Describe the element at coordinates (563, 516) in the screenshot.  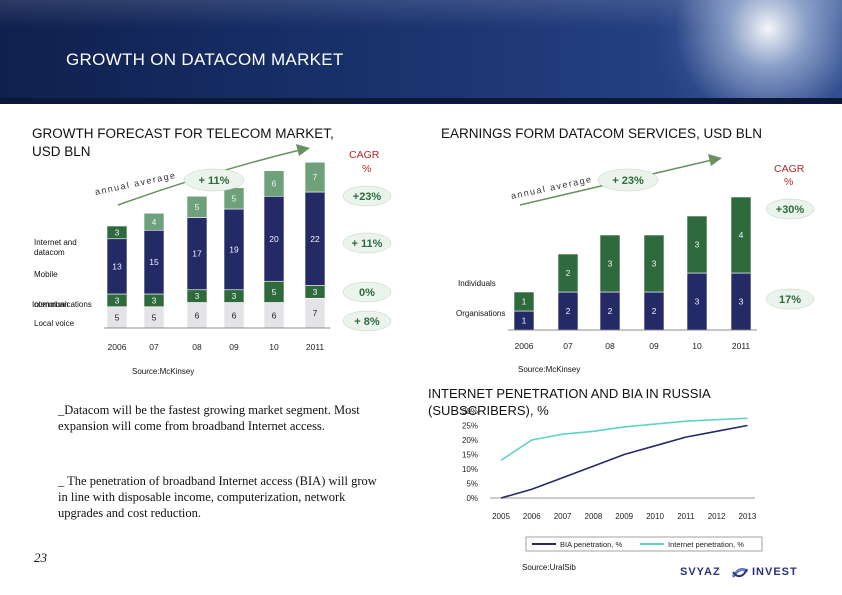
I see `x-tick-label: 2007` at that location.